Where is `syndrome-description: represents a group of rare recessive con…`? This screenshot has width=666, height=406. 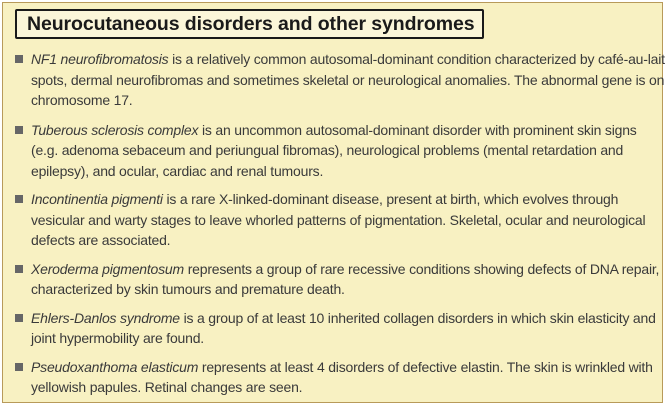
syndrome-description: represents a group of rare recessive con… is located at coordinates (345, 279).